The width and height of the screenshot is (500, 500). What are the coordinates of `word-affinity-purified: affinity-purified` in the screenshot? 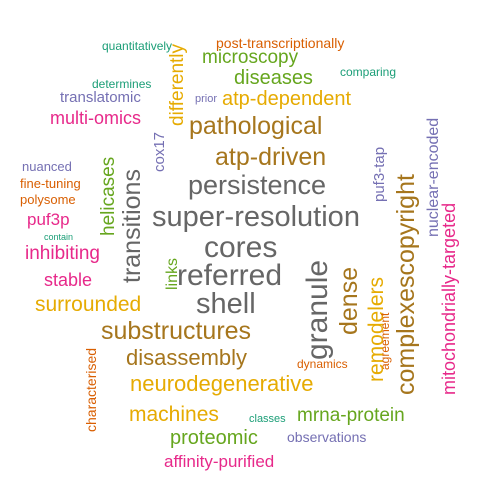 It's located at (219, 461).